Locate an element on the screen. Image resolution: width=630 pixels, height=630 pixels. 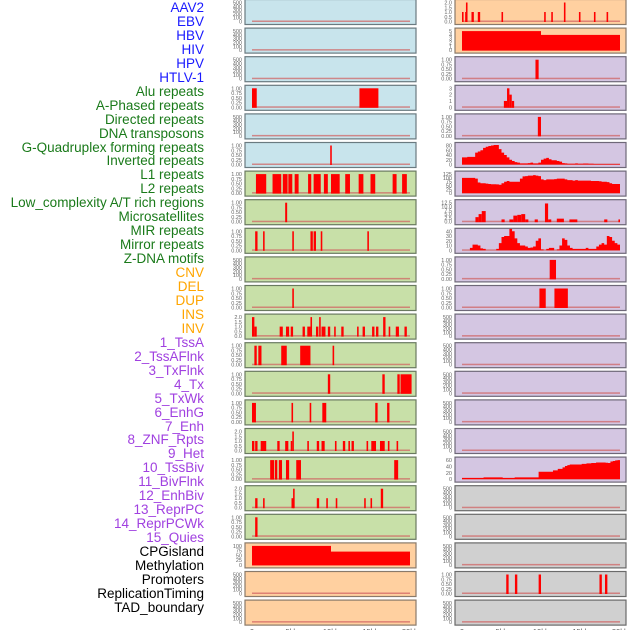
track-label: Alu repeats is located at coordinates (169, 91).